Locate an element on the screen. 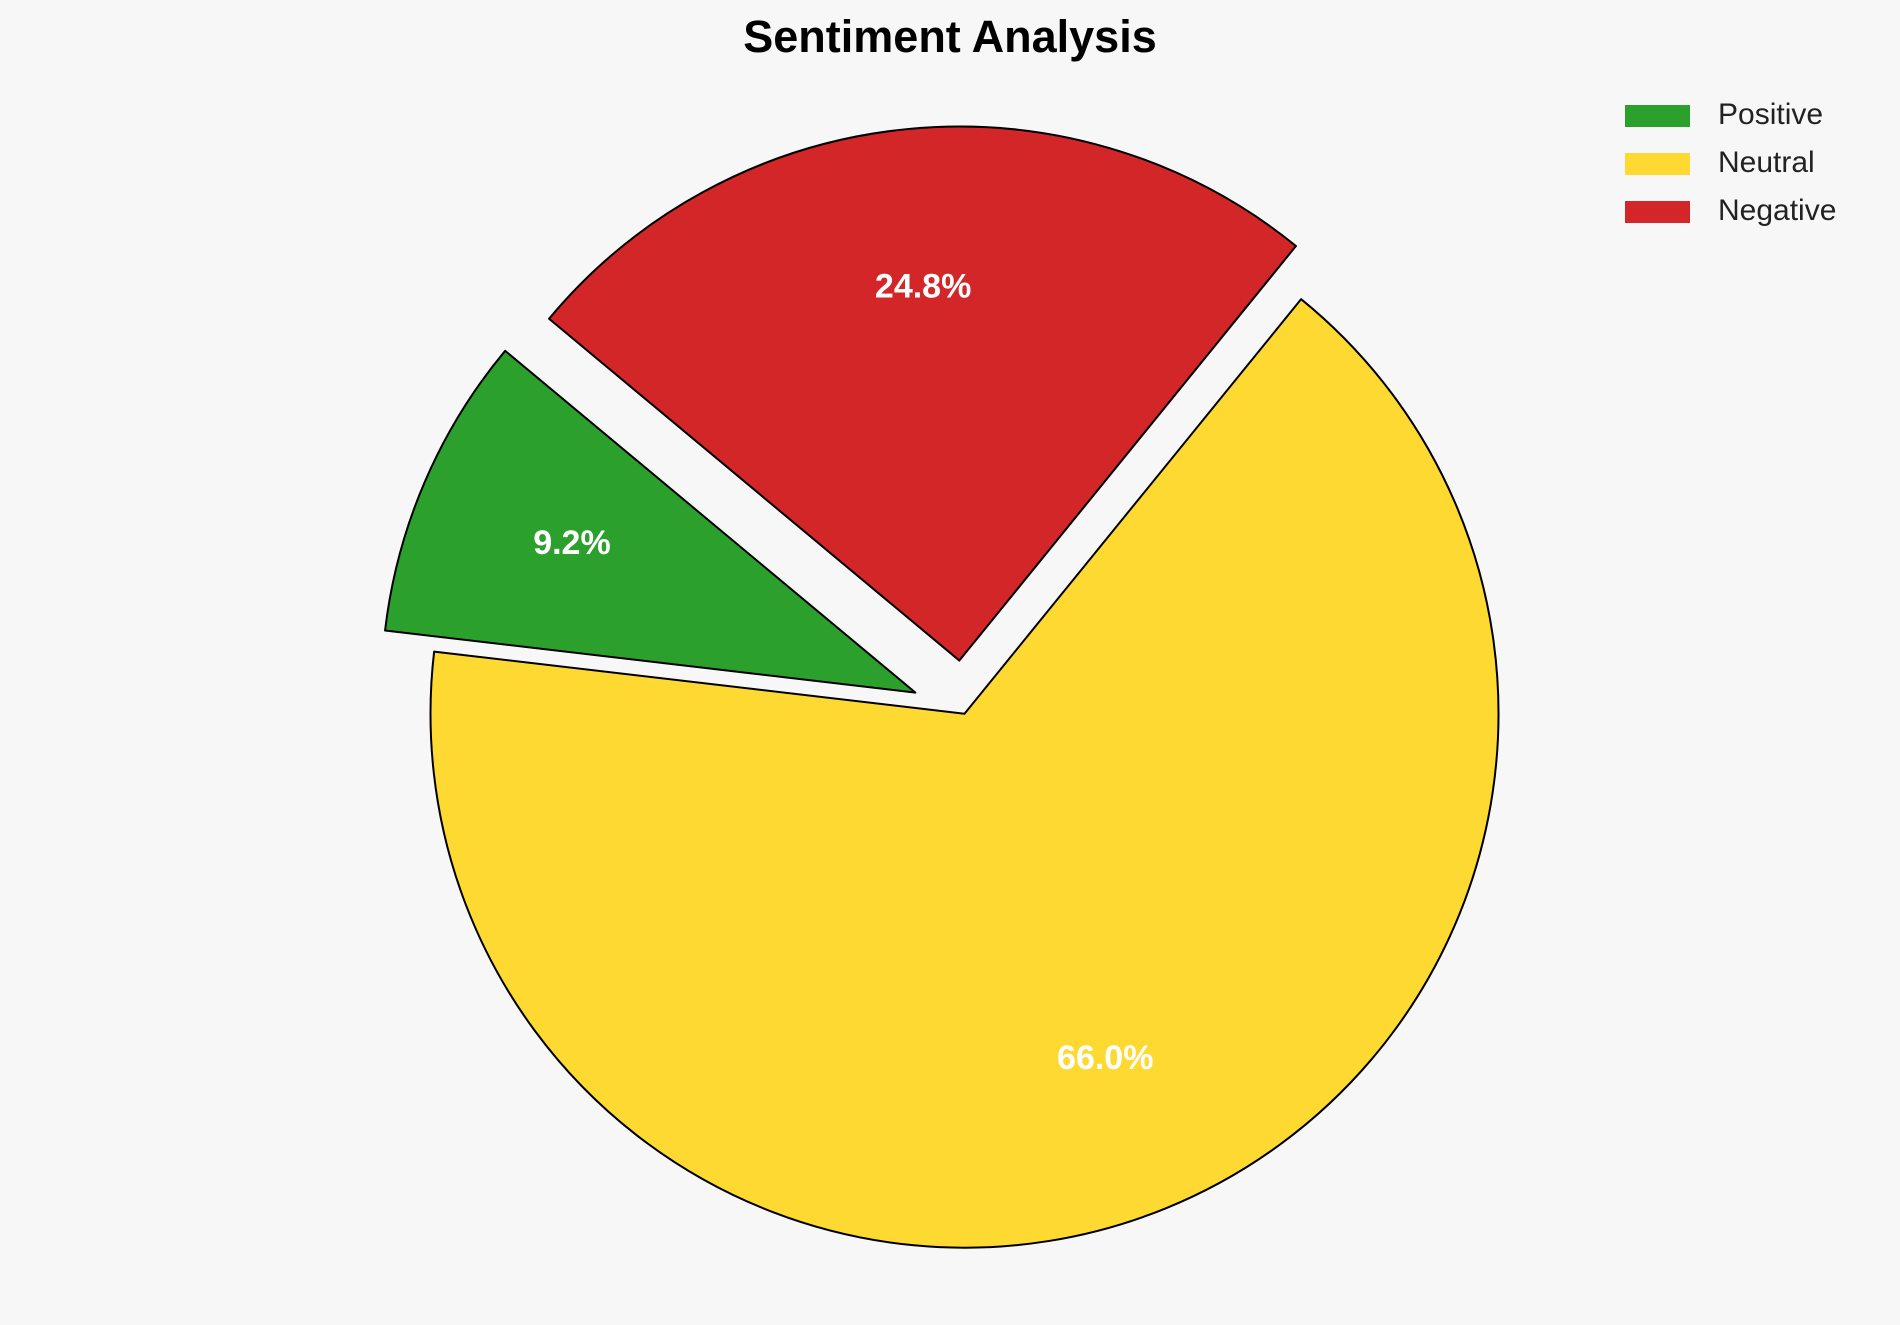 This screenshot has height=1325, width=1900. legend-label: Negative is located at coordinates (1777, 210).